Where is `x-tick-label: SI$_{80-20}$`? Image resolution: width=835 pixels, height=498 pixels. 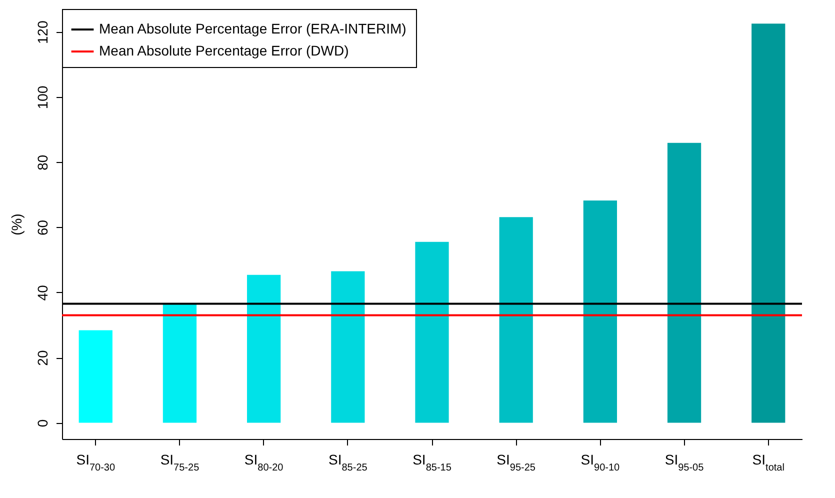
x-tick-label: SI$_{80-20}$ is located at coordinates (264, 462).